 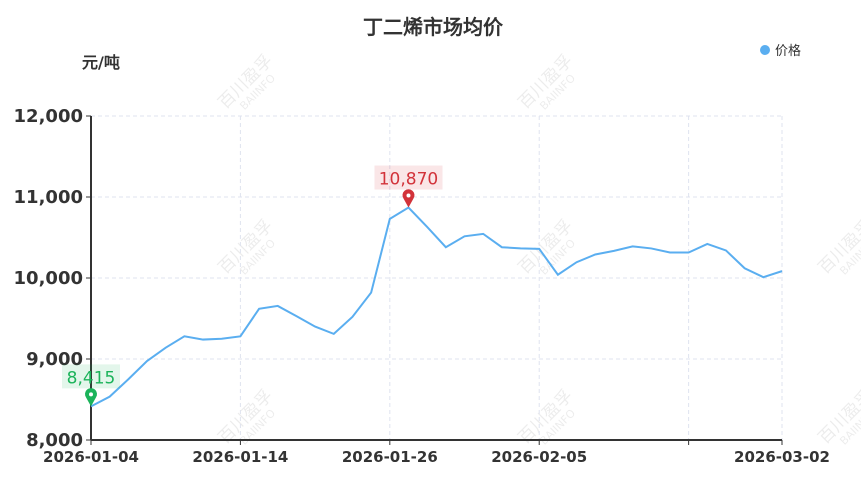 What do you see at coordinates (101, 62) in the screenshot?
I see `y-axis-unit: 元/吨` at bounding box center [101, 62].